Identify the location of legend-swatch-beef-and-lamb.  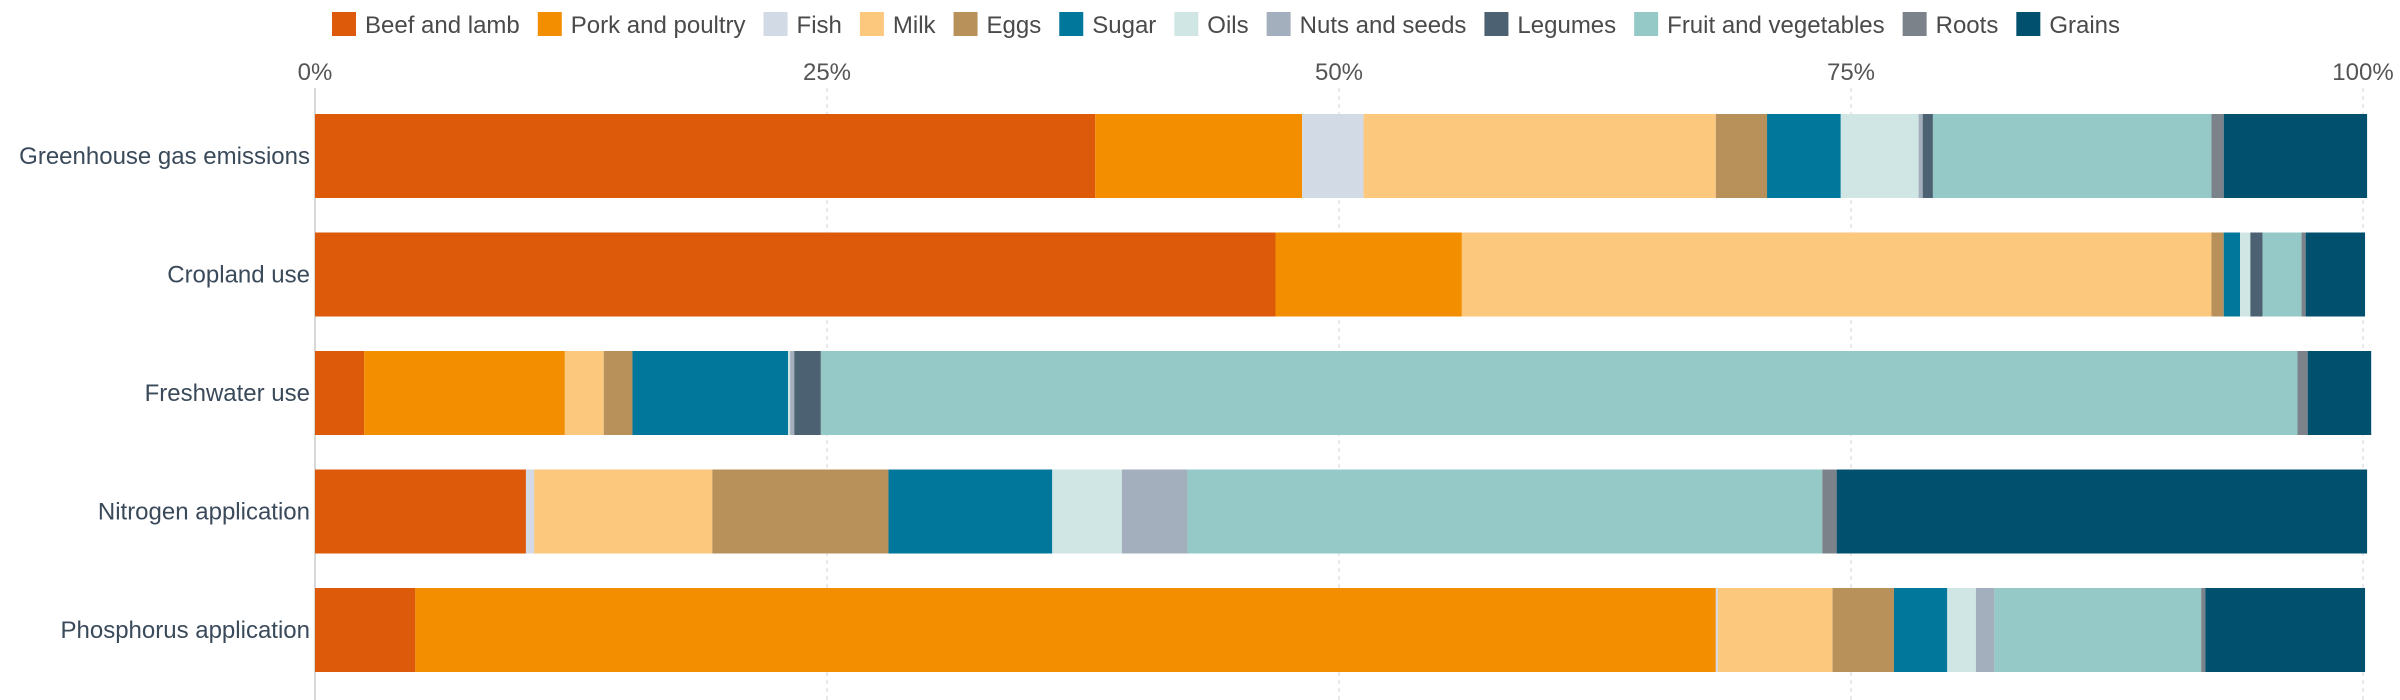
(344, 24).